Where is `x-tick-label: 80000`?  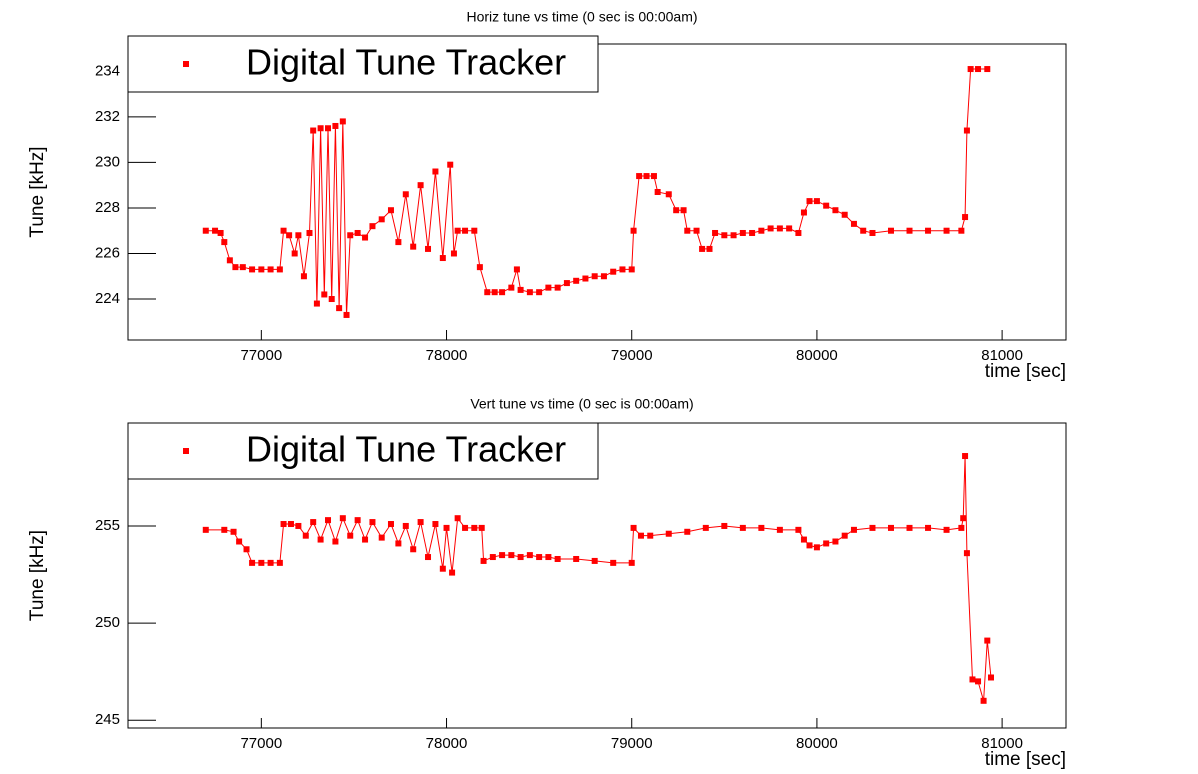
x-tick-label: 80000 is located at coordinates (817, 743).